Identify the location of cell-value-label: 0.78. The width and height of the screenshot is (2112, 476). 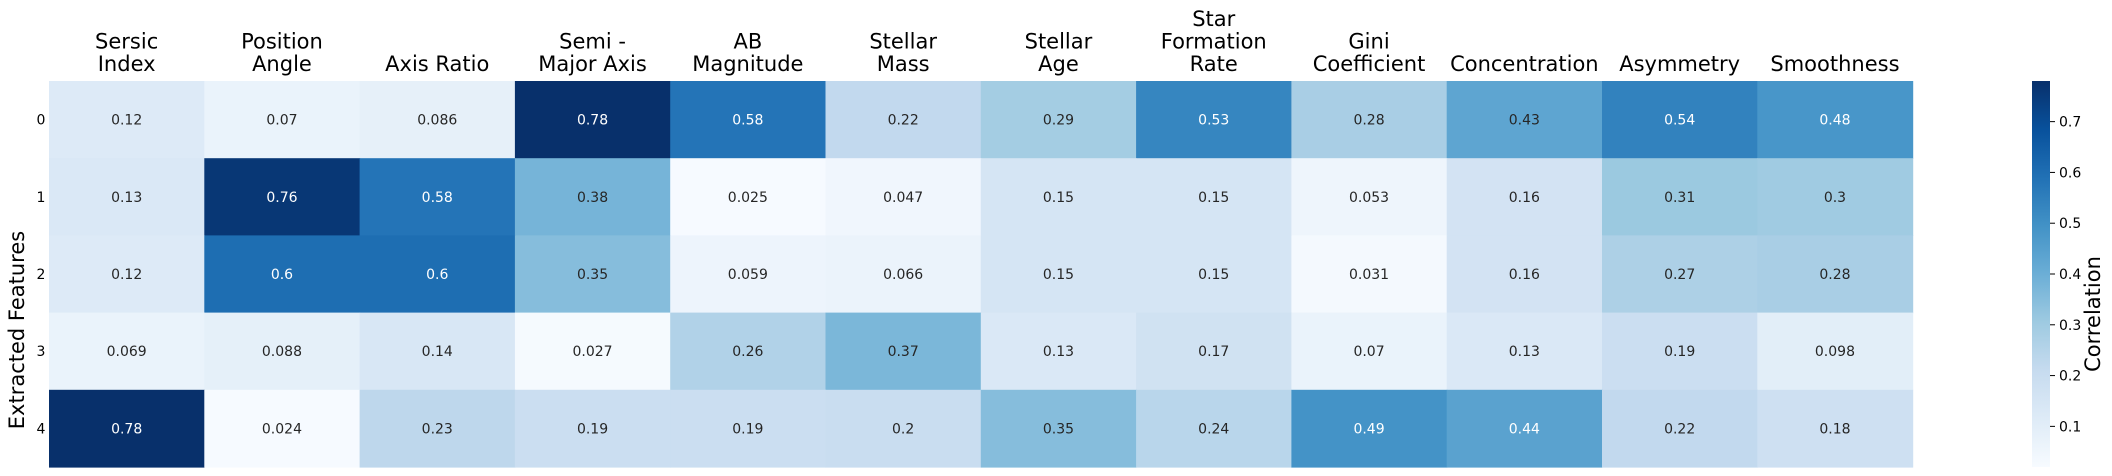
(592, 121).